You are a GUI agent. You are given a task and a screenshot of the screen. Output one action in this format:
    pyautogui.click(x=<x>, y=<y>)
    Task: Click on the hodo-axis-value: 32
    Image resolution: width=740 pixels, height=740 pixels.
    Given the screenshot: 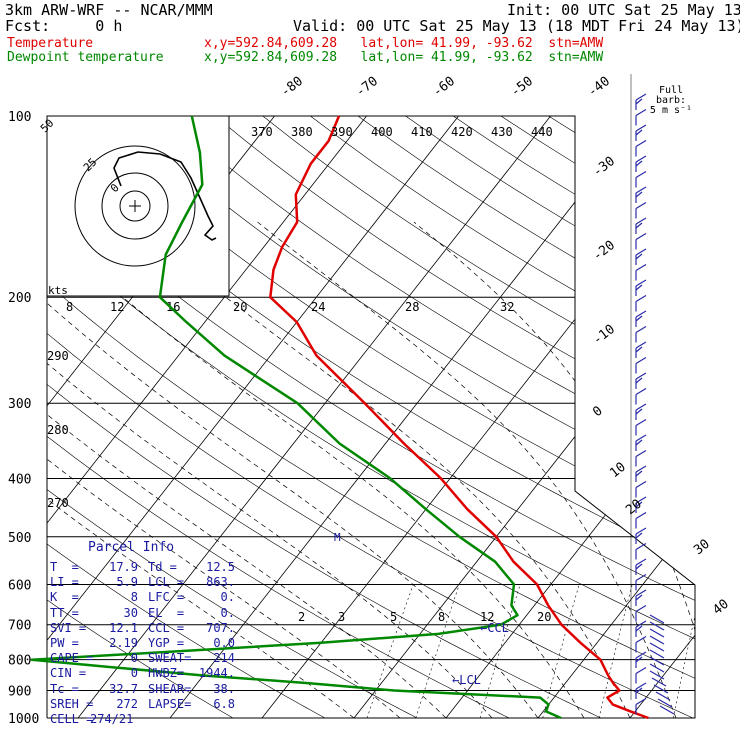 What is the action you would take?
    pyautogui.click(x=507, y=307)
    